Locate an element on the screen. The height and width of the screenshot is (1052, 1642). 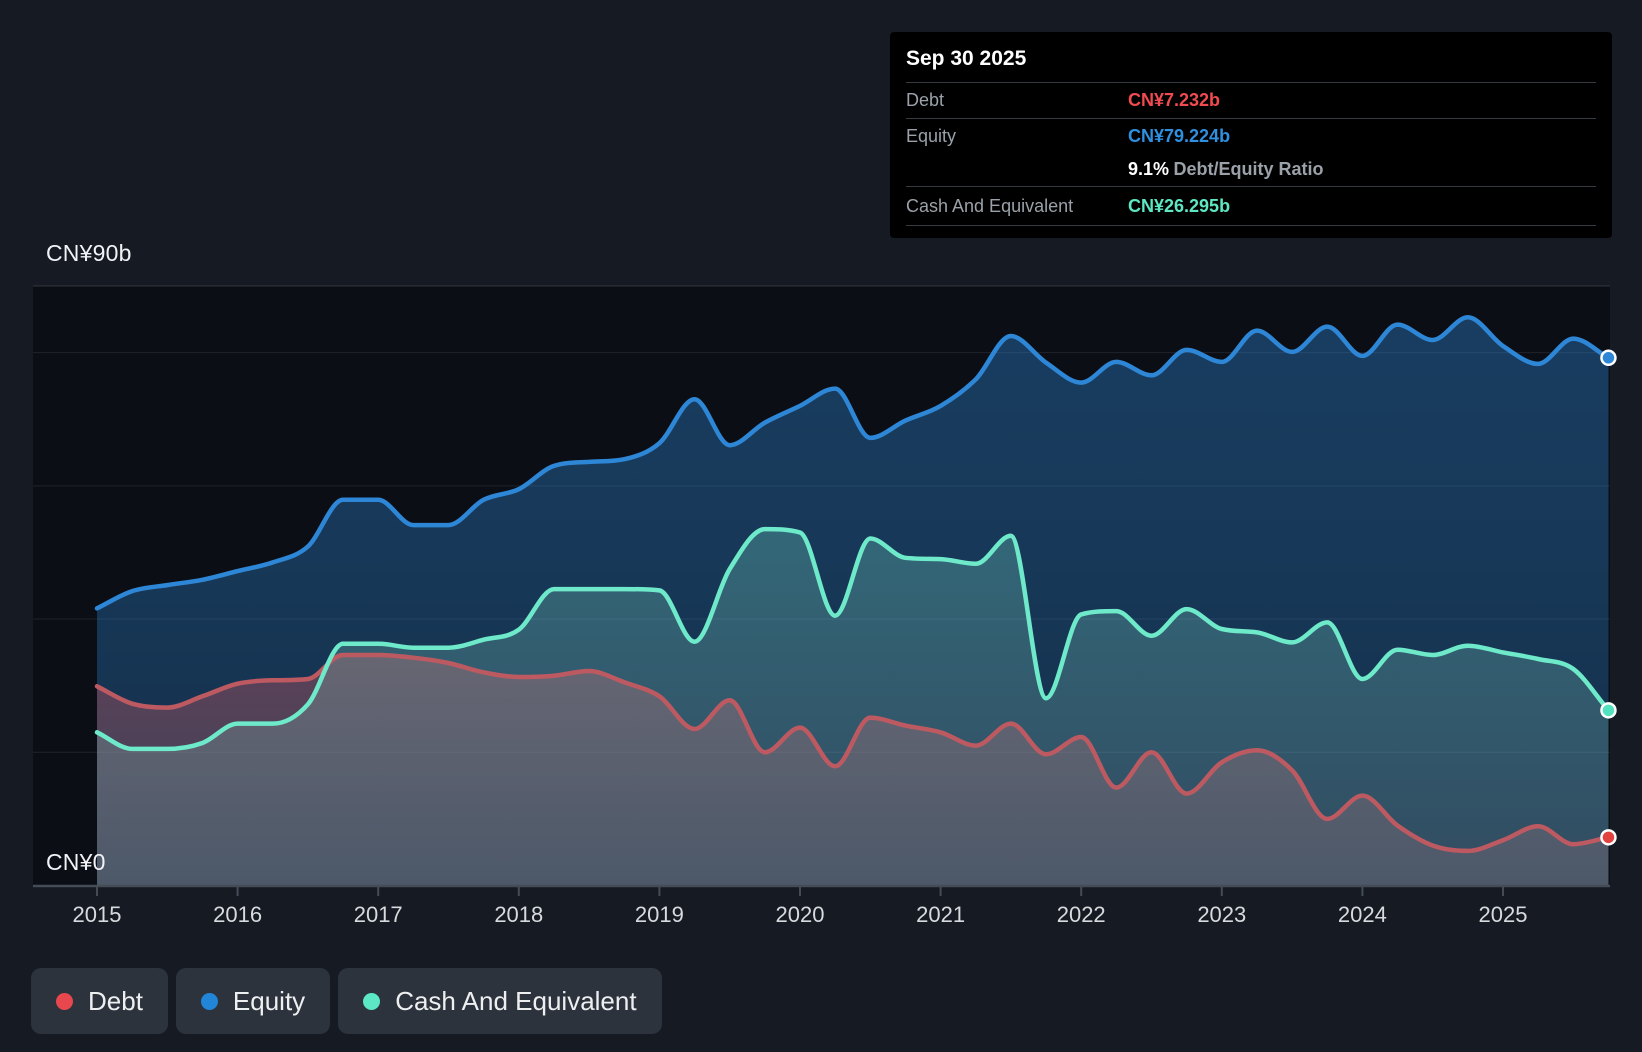
legend-item-equity: Equity is located at coordinates (253, 1001).